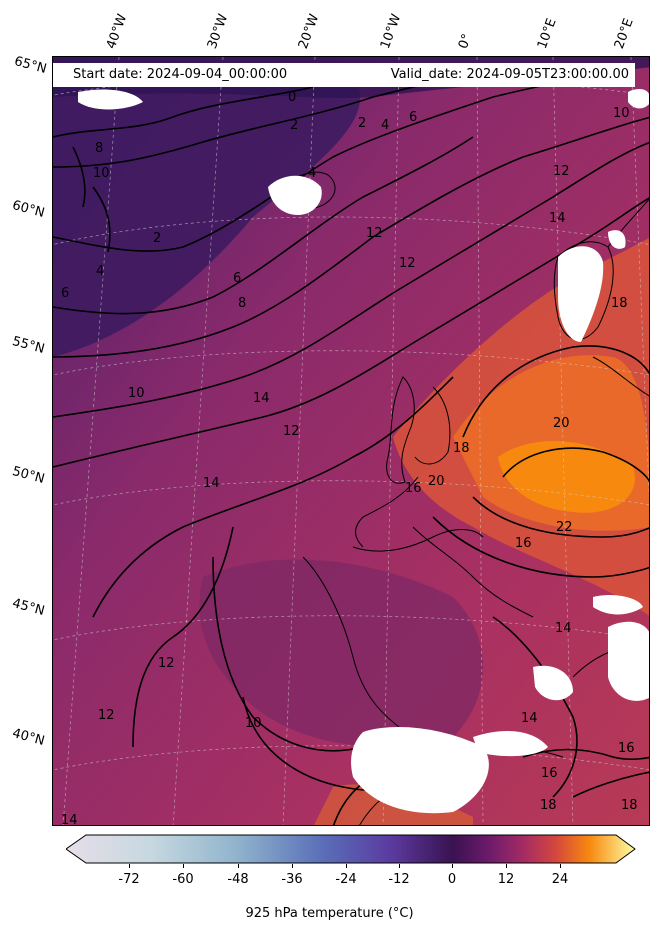 This screenshot has width=659, height=936. What do you see at coordinates (465, 41) in the screenshot?
I see `lon-label-0: 0°` at bounding box center [465, 41].